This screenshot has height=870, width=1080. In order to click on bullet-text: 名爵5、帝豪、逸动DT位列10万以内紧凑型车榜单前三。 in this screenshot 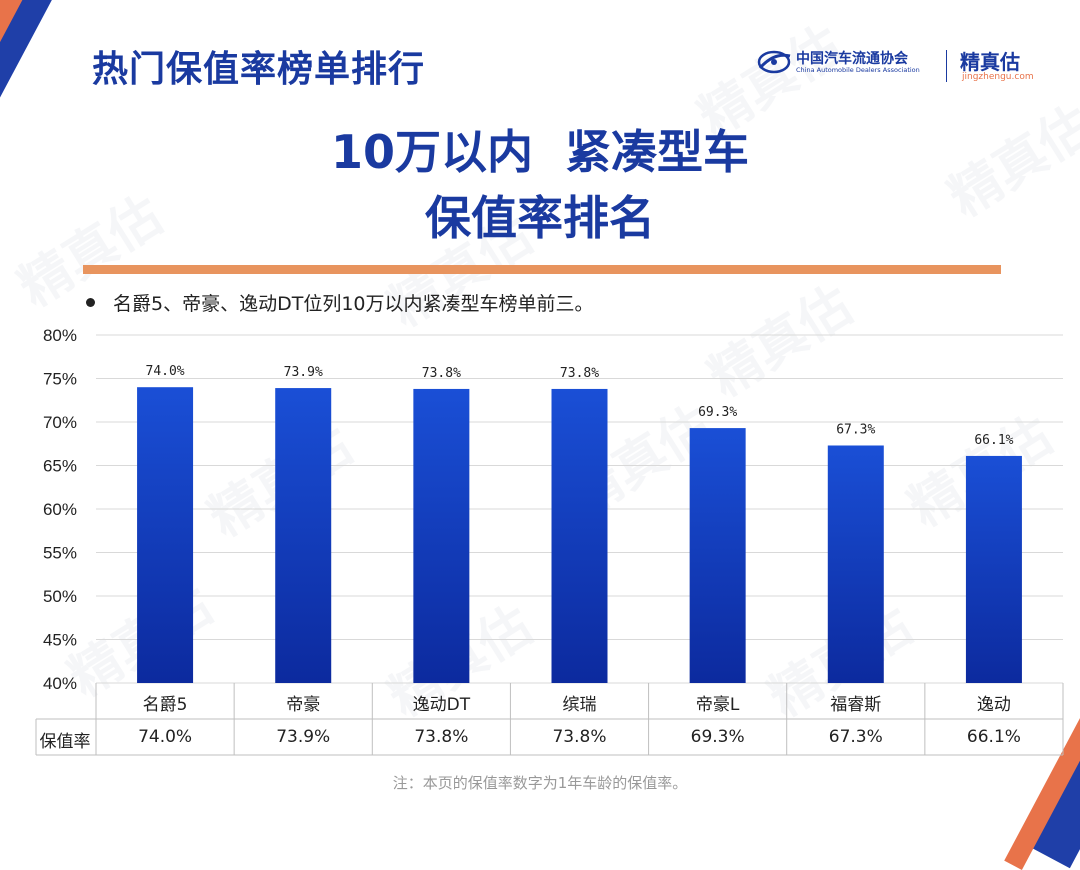, I will do `click(353, 304)`.